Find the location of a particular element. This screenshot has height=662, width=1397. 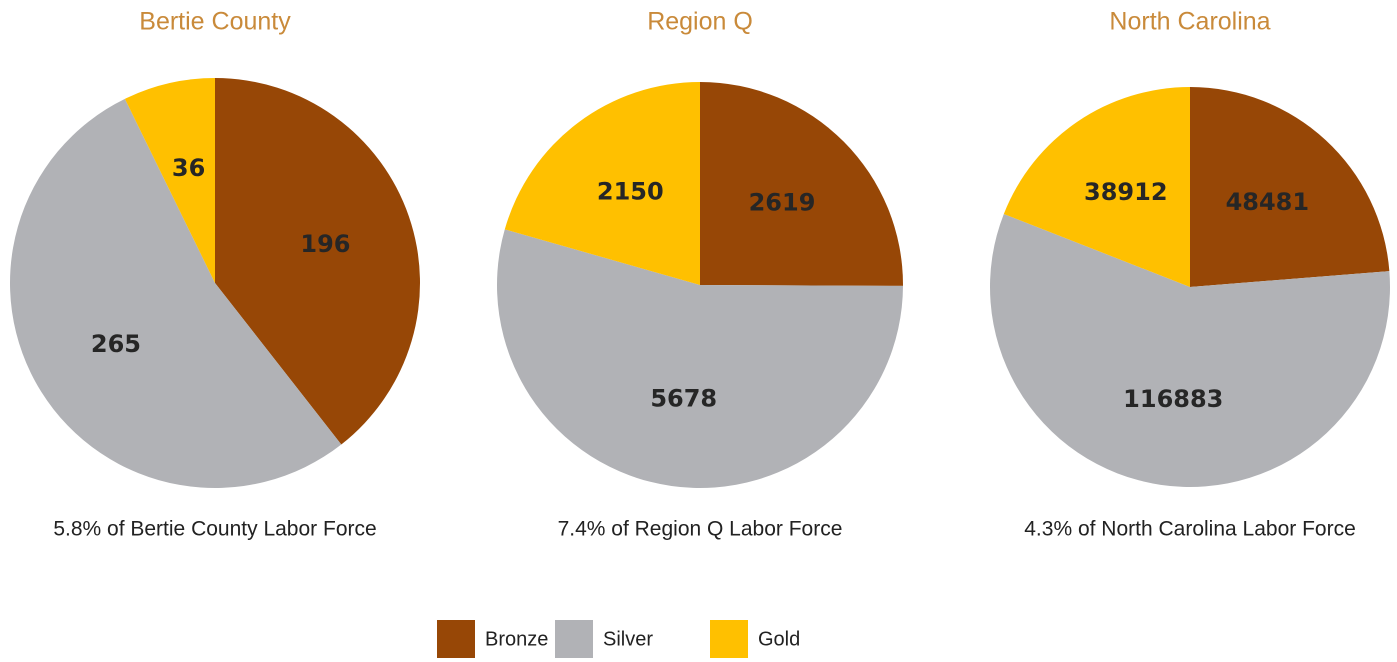

chart-subtitle: 5.8% of Bertie County Labor Force is located at coordinates (214, 529).